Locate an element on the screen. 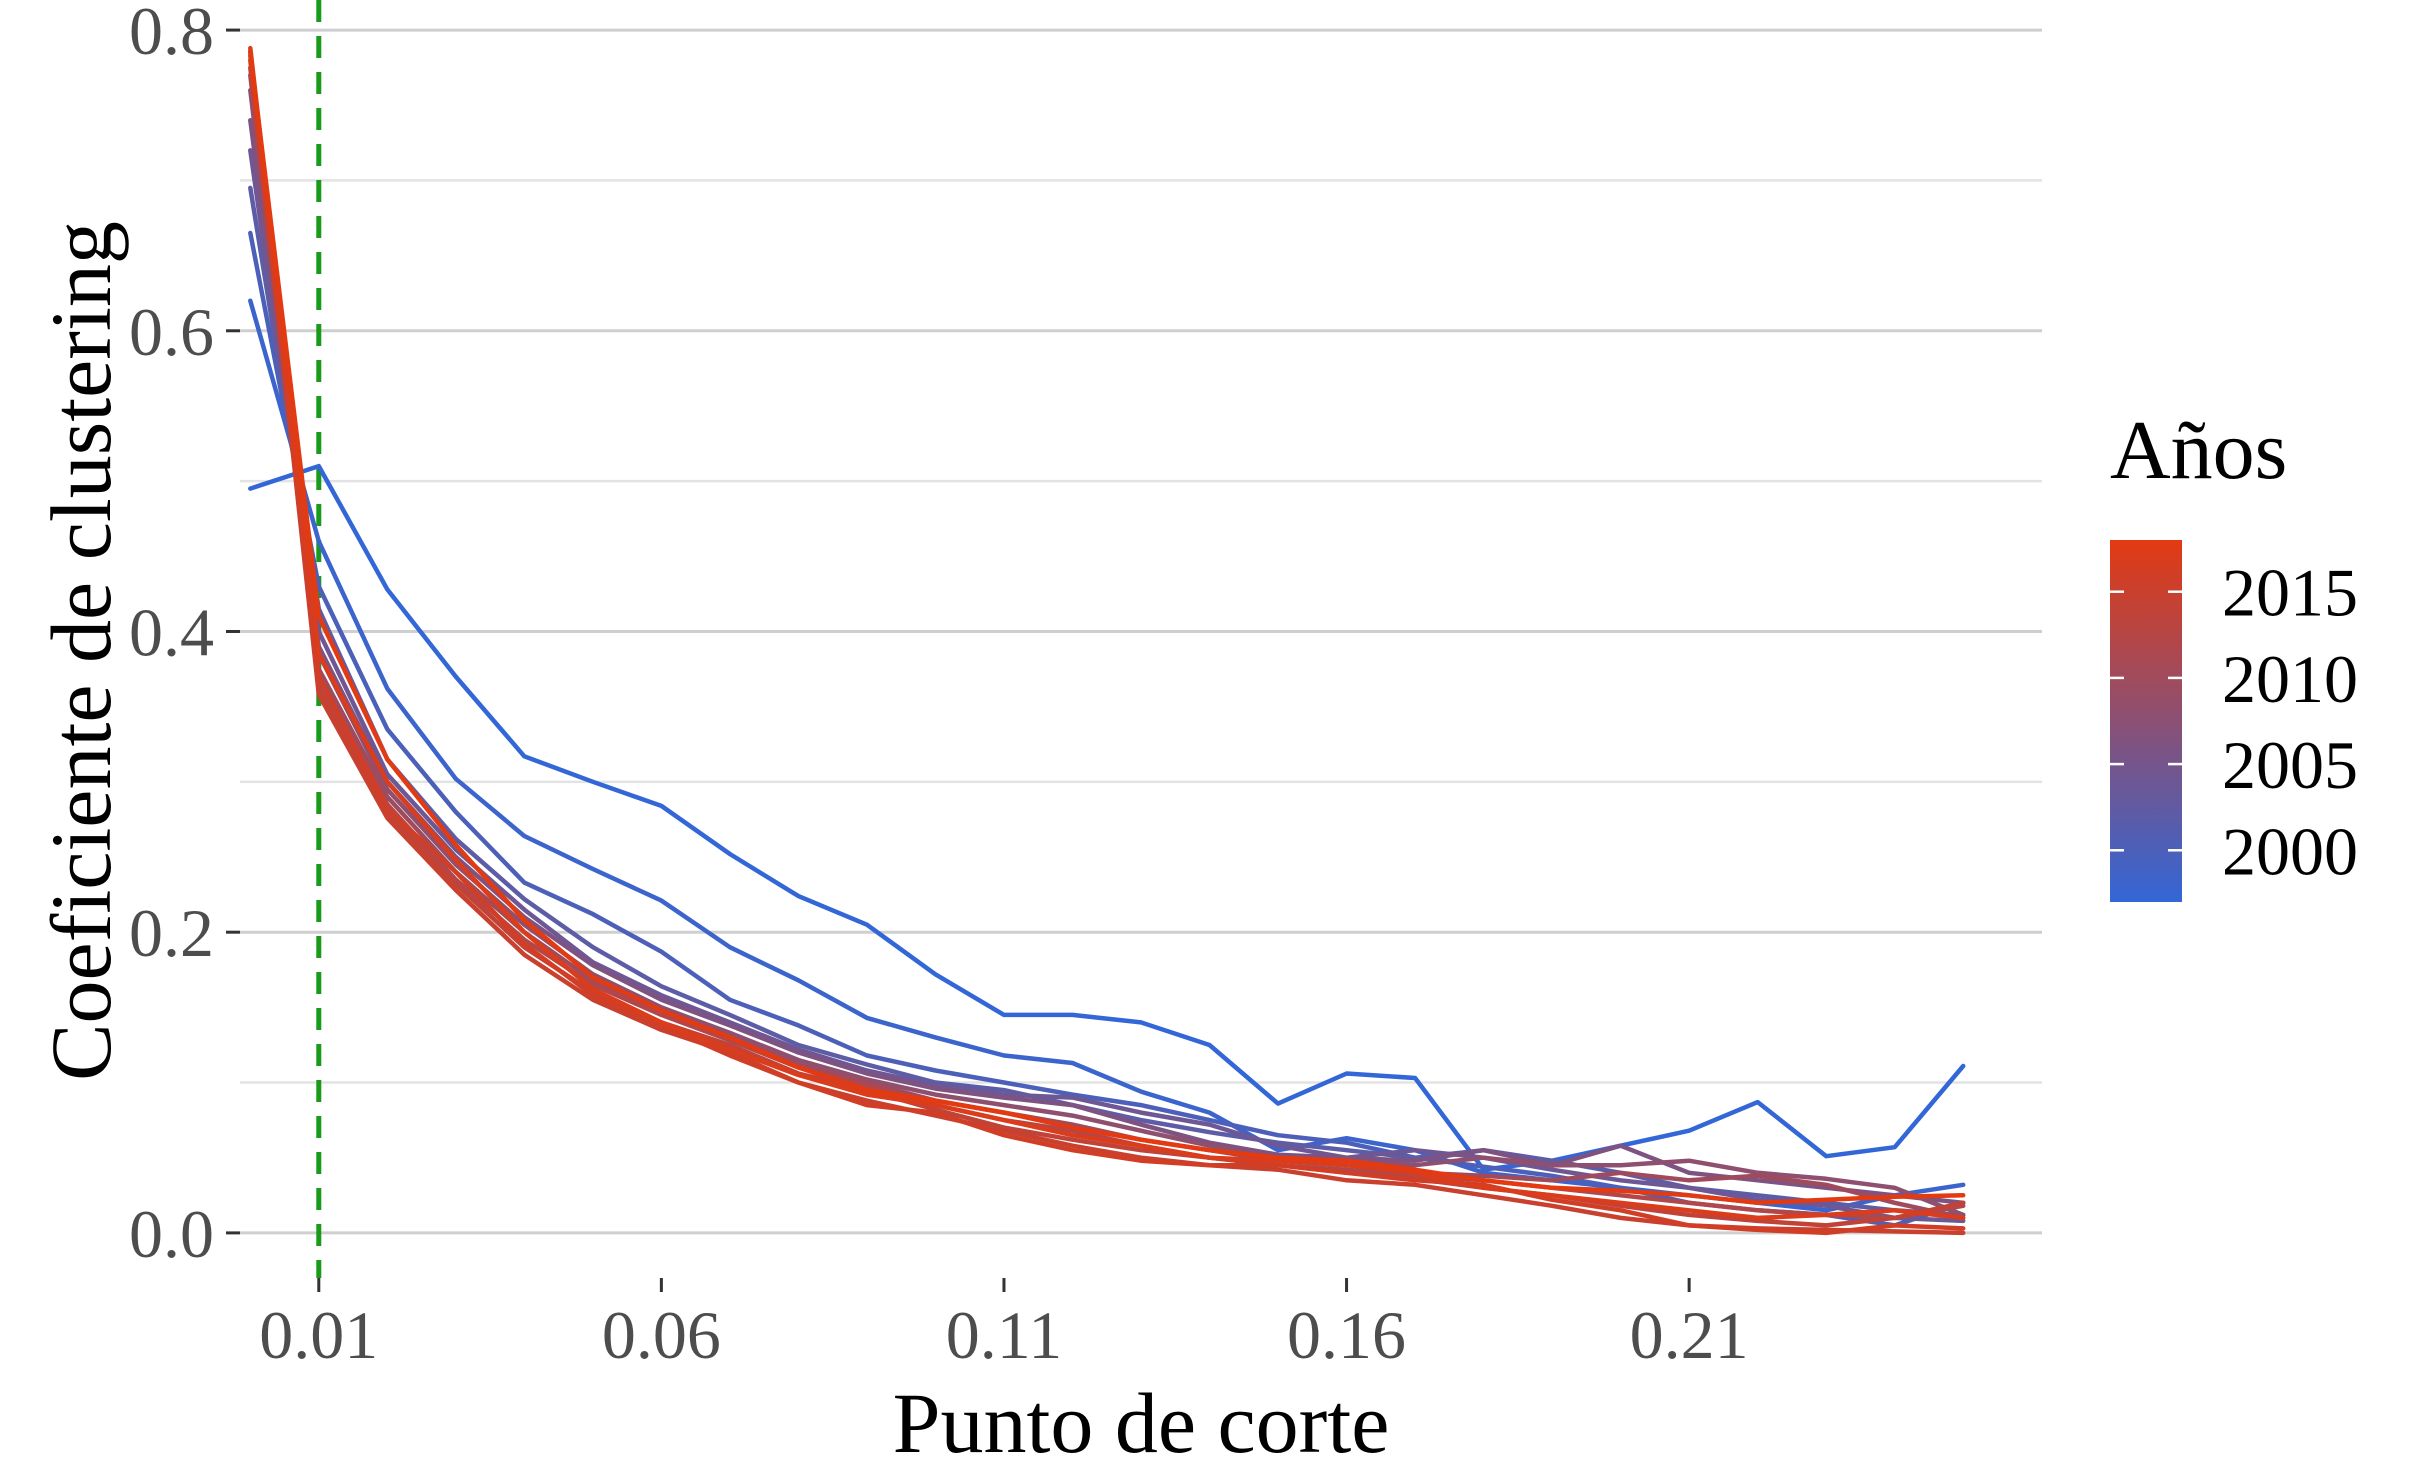  x-tick-label: 0.21 is located at coordinates (1689, 1335).